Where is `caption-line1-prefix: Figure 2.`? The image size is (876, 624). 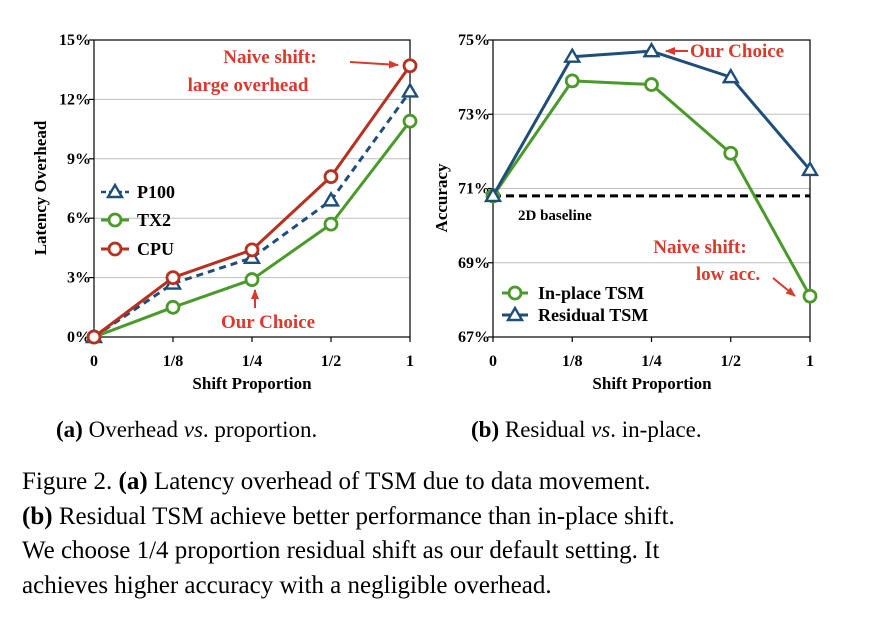
caption-line1-prefix: Figure 2. is located at coordinates (70, 481).